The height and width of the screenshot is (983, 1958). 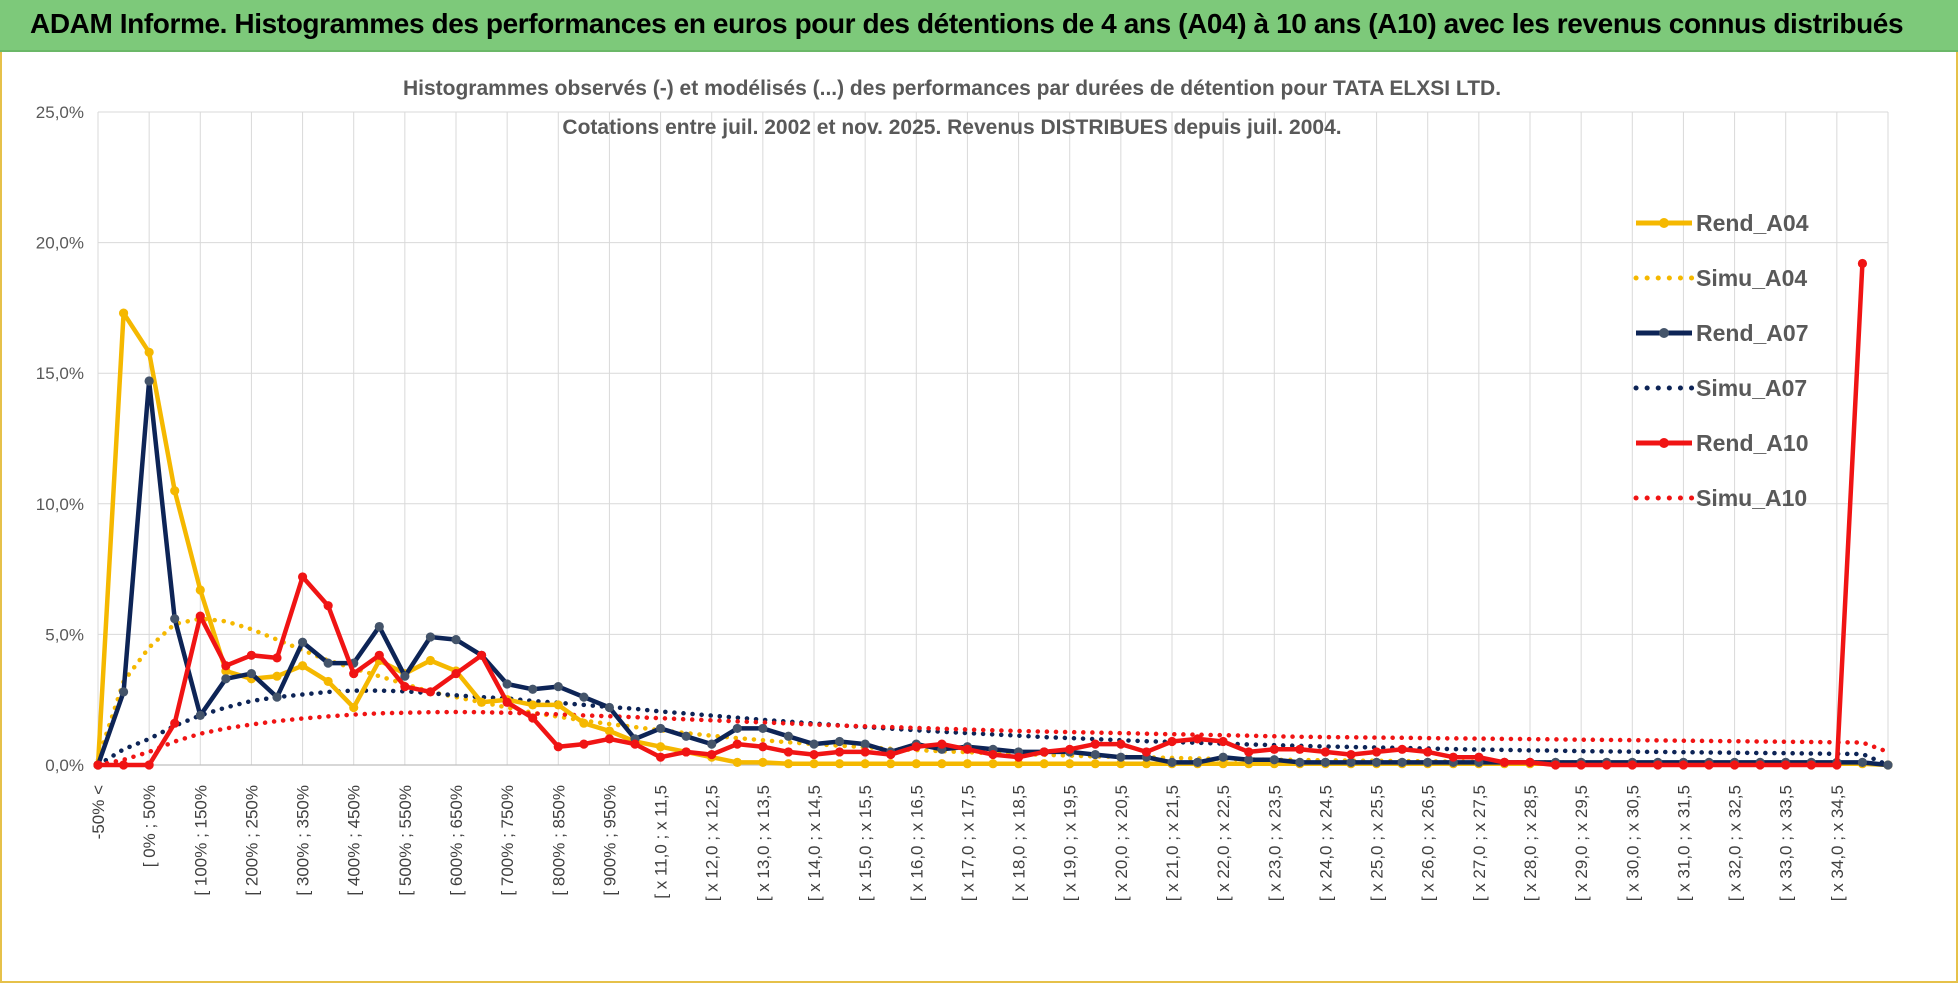 I want to click on x-tick-label: [ x 22,0 ; x 22,5, so click(x=1223, y=843).